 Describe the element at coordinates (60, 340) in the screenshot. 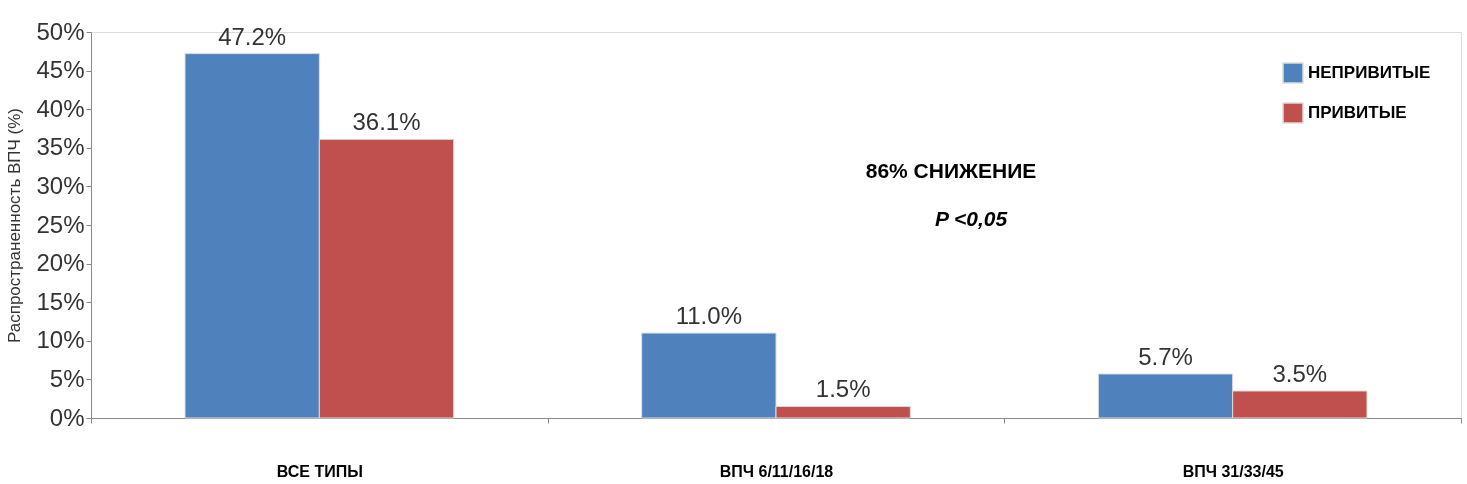

I see `y-tick-label: 10%` at that location.